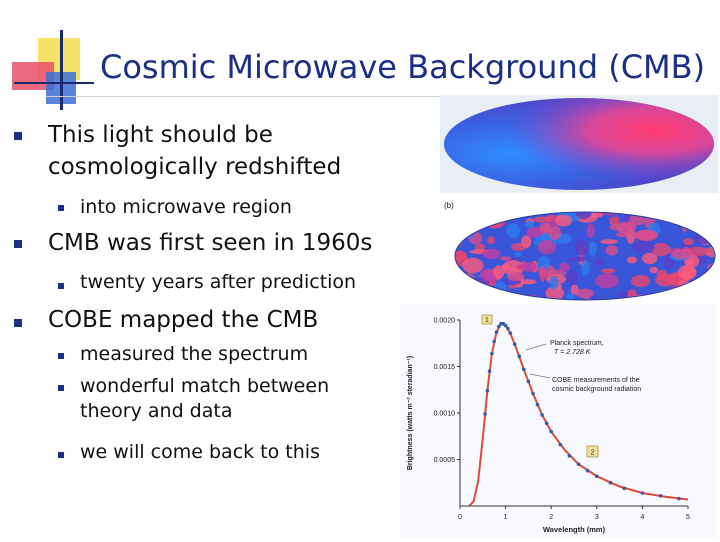  What do you see at coordinates (688, 517) in the screenshot?
I see `x-tick-label: 5` at bounding box center [688, 517].